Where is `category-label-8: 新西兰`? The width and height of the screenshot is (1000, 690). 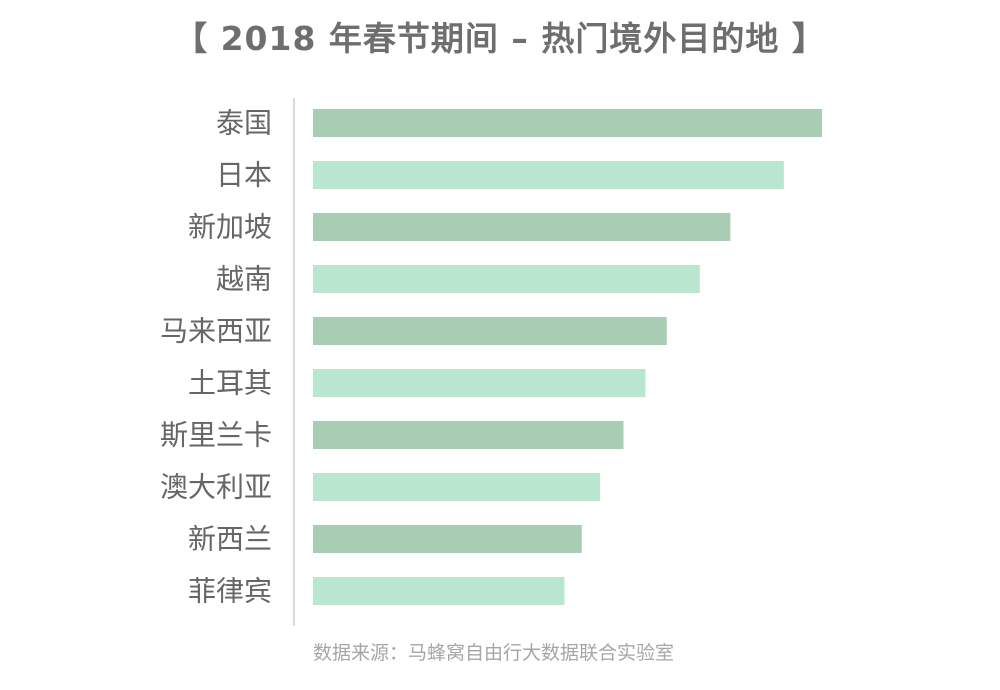 category-label-8: 新西兰 is located at coordinates (230, 539).